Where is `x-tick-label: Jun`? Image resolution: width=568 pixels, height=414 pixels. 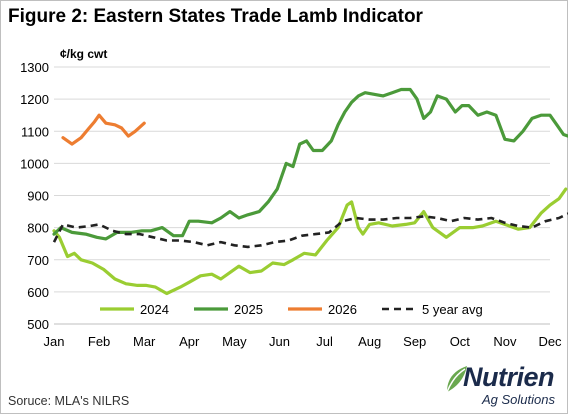 x-tick-label: Jun is located at coordinates (279, 341).